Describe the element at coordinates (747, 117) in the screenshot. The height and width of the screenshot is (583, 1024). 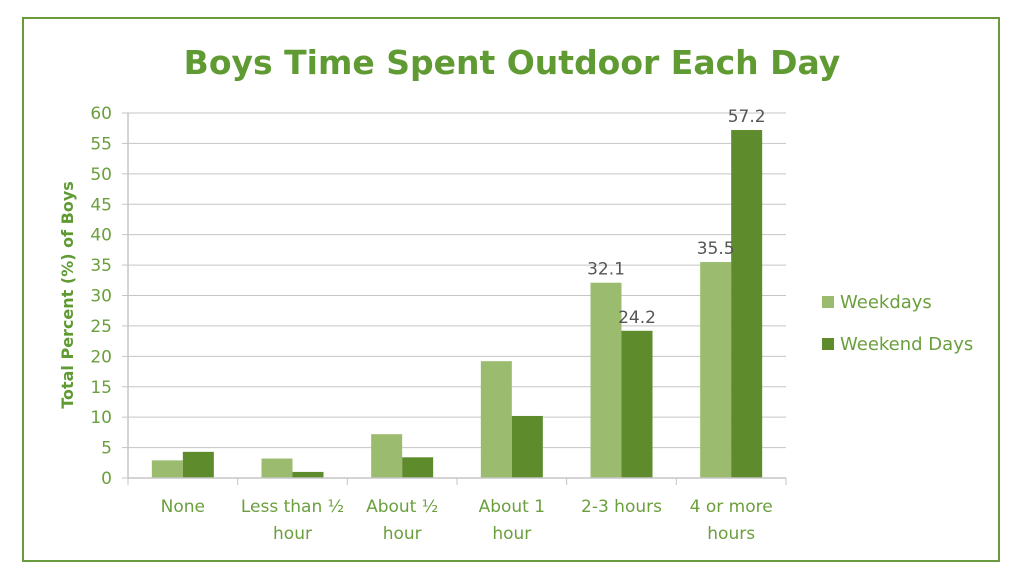
I see `data-label: 57.2` at that location.